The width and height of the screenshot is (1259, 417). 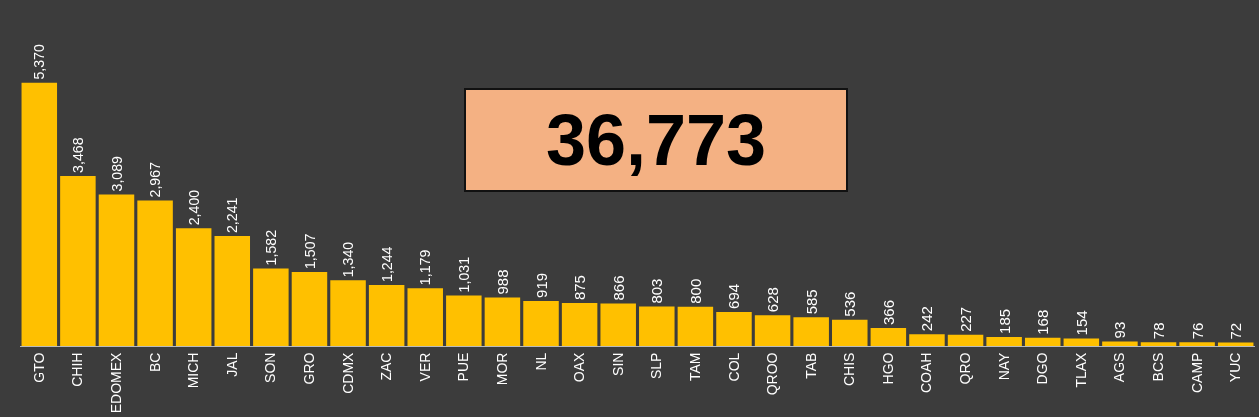 What do you see at coordinates (1196, 373) in the screenshot?
I see `x-tick-label: CAMP` at bounding box center [1196, 373].